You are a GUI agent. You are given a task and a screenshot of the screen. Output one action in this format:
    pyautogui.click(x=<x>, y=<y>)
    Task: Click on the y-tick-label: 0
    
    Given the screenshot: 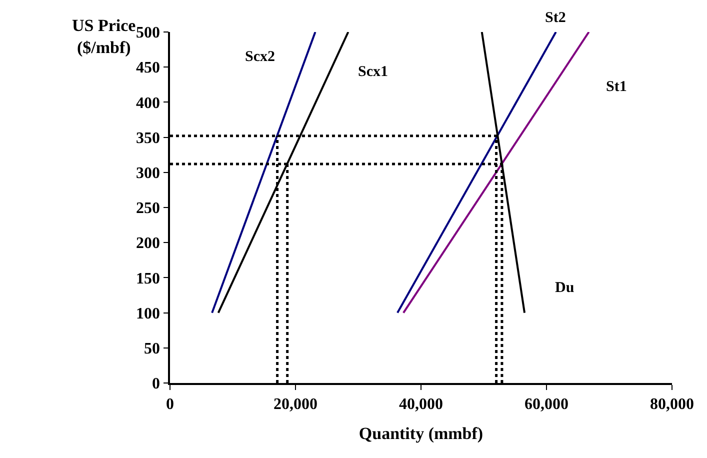 What is the action you would take?
    pyautogui.click(x=156, y=384)
    